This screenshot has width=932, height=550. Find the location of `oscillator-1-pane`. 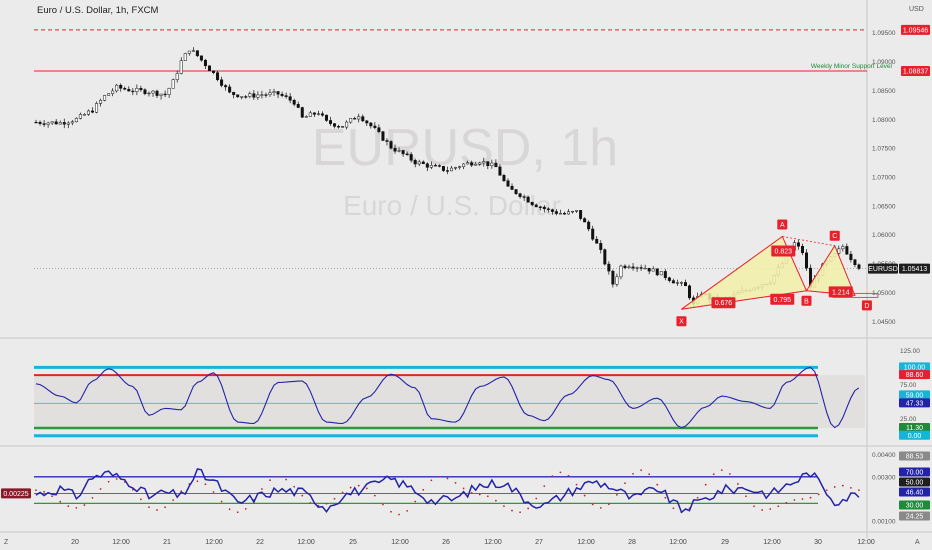

oscillator-1-pane is located at coordinates (449, 401).